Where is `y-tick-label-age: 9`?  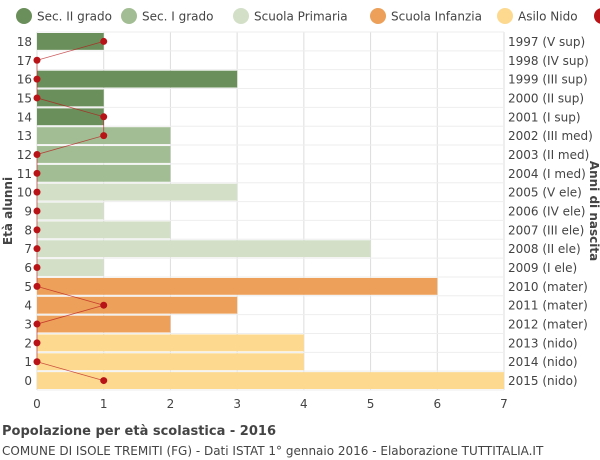 y-tick-label-age: 9 is located at coordinates (28, 212).